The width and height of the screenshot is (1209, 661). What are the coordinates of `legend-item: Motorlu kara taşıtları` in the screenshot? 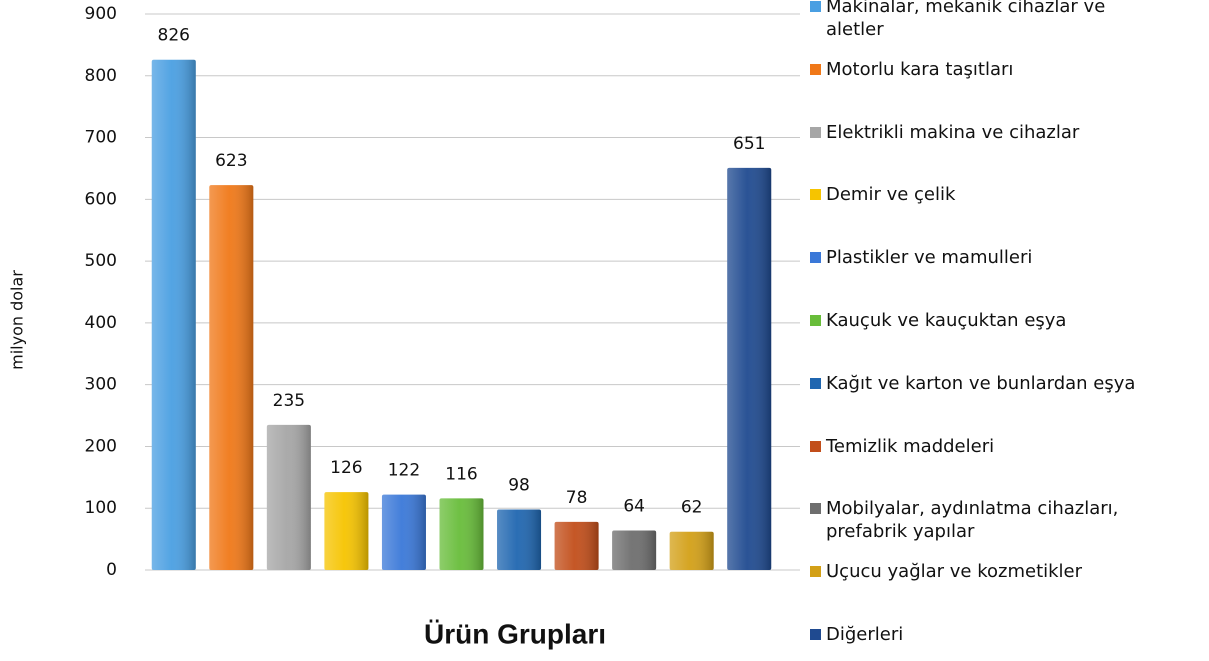 It's located at (983, 69).